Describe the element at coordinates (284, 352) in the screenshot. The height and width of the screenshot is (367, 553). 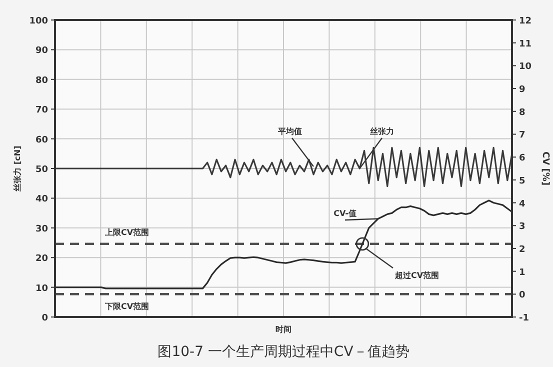
I see `text: 图10-7 一个生产周期过程中CV－值趋势` at that location.